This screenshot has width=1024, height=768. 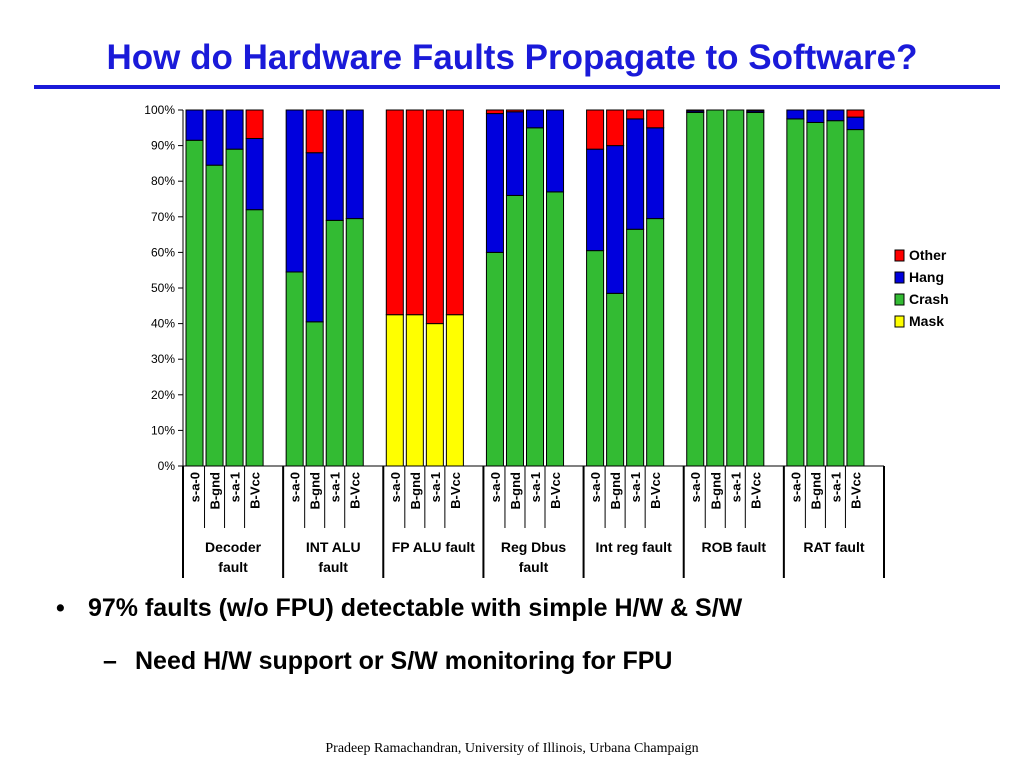 I want to click on group-label: ROB fault, so click(x=734, y=547).